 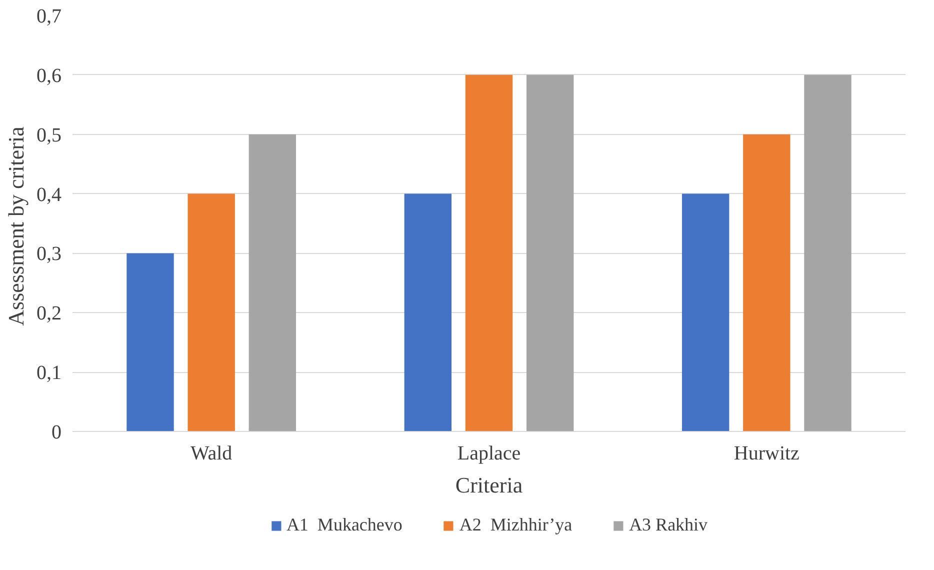 What do you see at coordinates (16, 226) in the screenshot?
I see `y-axis-title: Assessment by criteria` at bounding box center [16, 226].